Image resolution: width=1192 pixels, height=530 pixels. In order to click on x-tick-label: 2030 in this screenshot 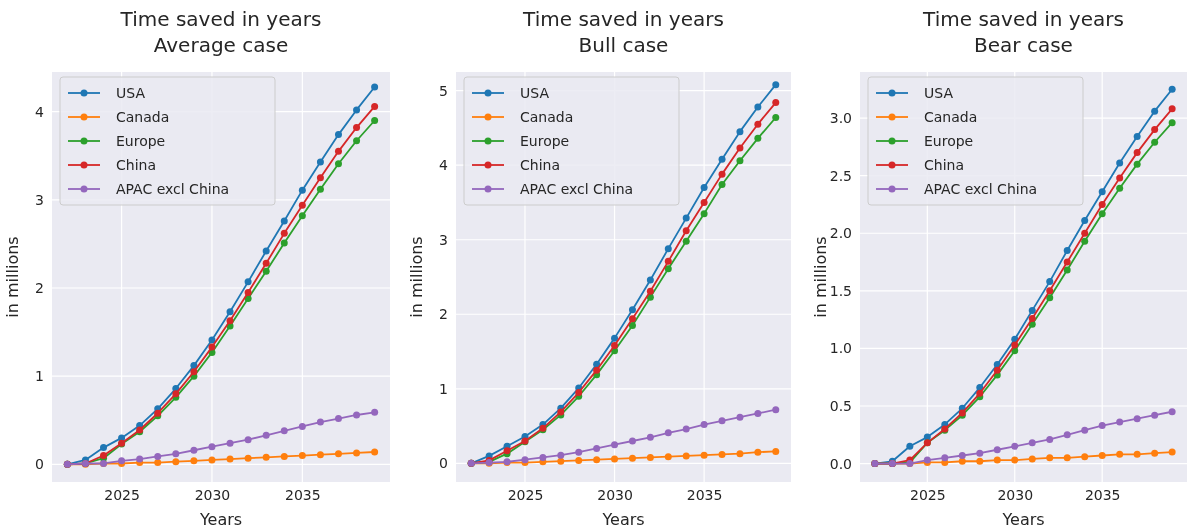, I will do `click(615, 494)`.